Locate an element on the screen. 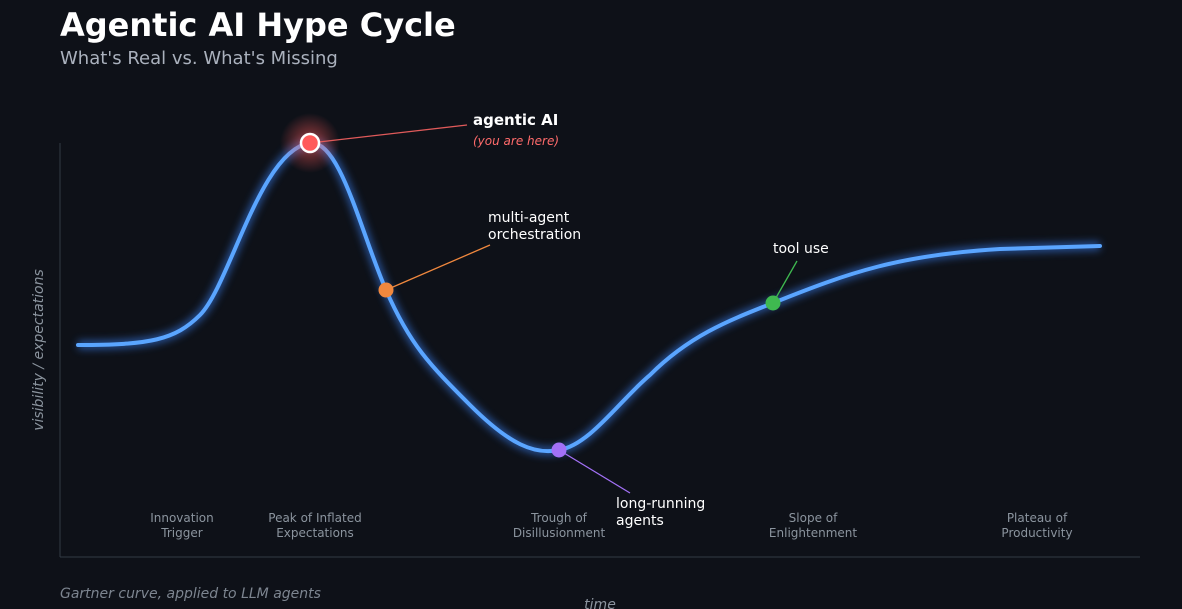  annotation-label: agentic AI is located at coordinates (515, 120).